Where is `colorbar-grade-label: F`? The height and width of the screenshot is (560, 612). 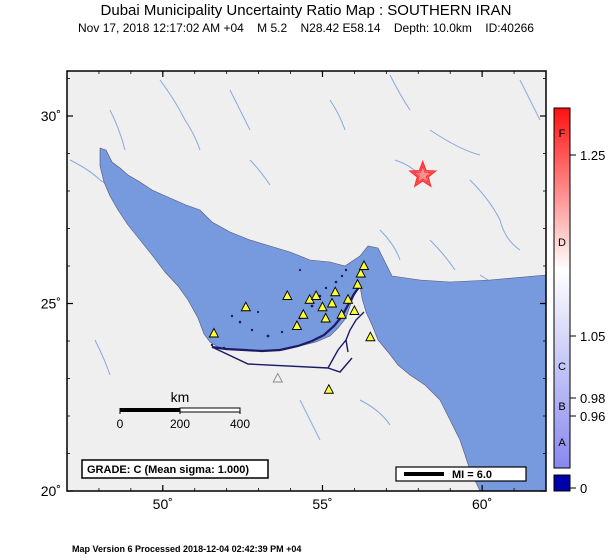 colorbar-grade-label: F is located at coordinates (562, 134).